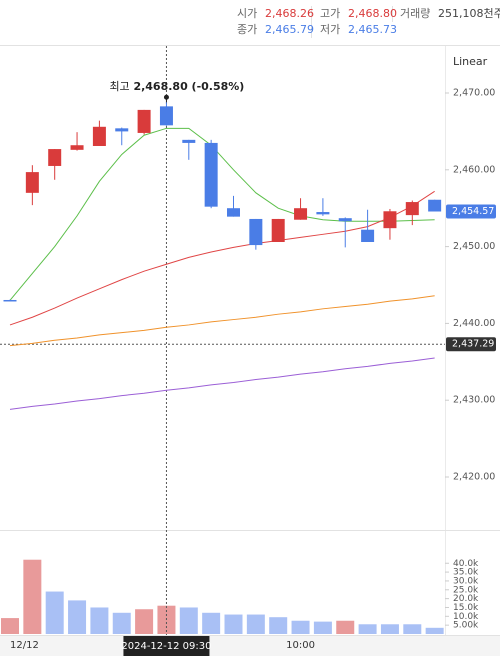 This screenshot has width=500, height=656. I want to click on x-axis-band, so click(250, 646).